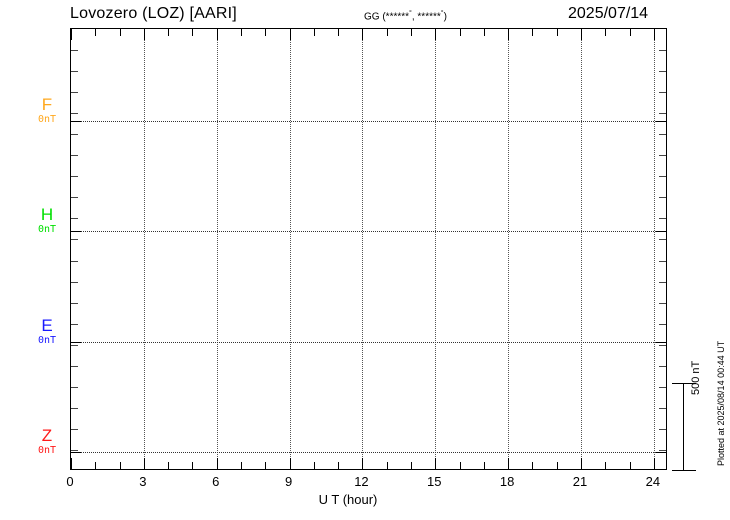 The image size is (730, 520). Describe the element at coordinates (434, 481) in the screenshot. I see `x-axis-tick-label: 15` at that location.